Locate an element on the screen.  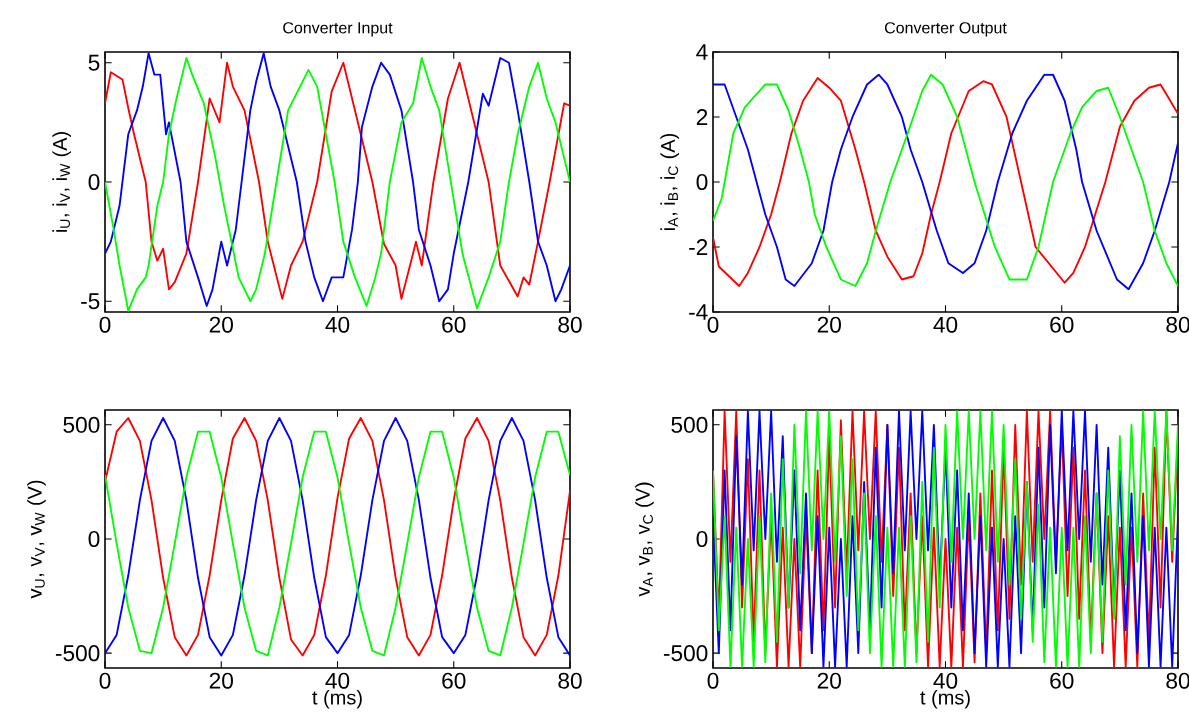
y-axis-title: v$_{A}$, v$_{B}$, v$_{C}$ (V) is located at coordinates (644, 539).